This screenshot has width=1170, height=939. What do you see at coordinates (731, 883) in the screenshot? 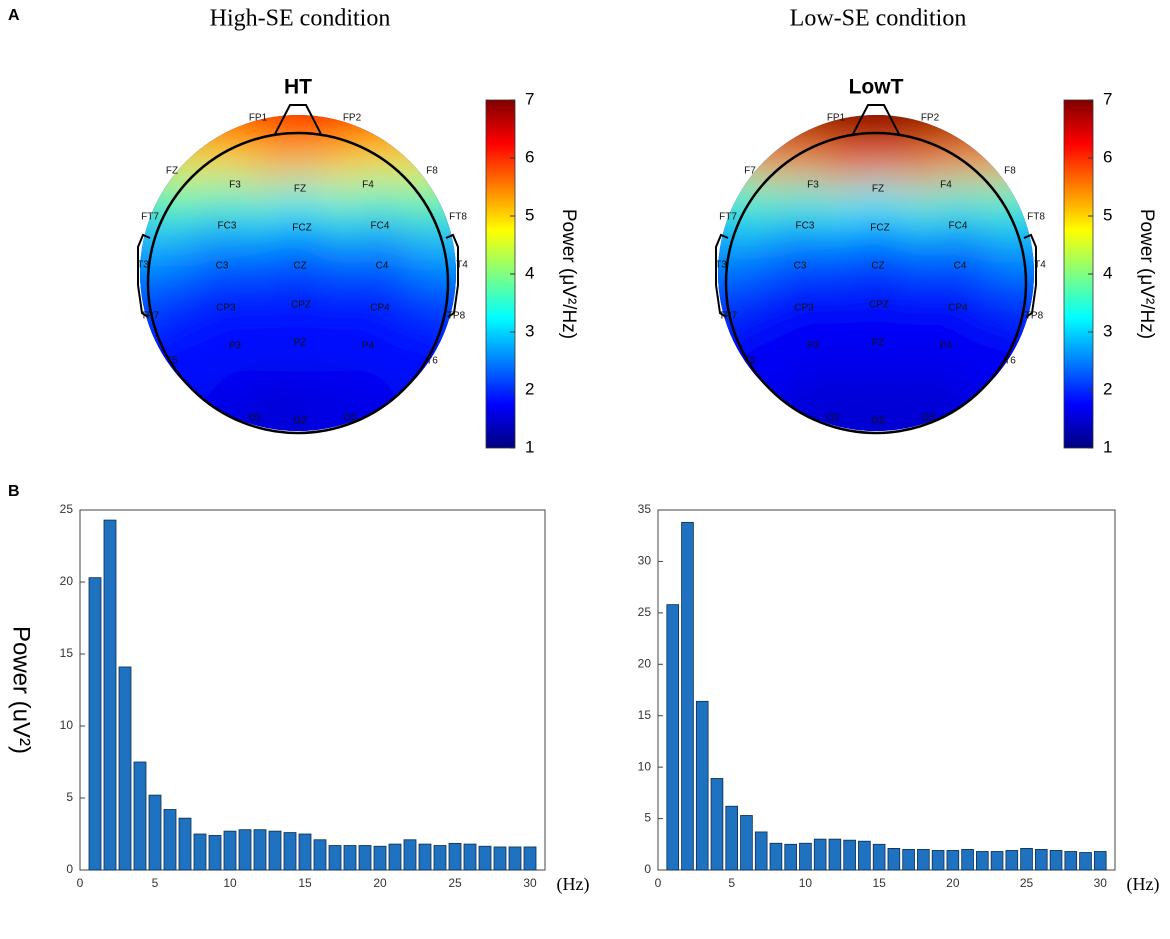
I see `x-tick-label: 5` at bounding box center [731, 883].